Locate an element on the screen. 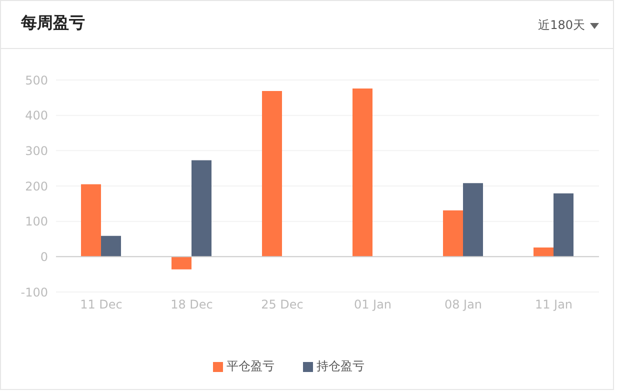 This screenshot has height=391, width=617. y-tick-label: 500 is located at coordinates (36, 80).